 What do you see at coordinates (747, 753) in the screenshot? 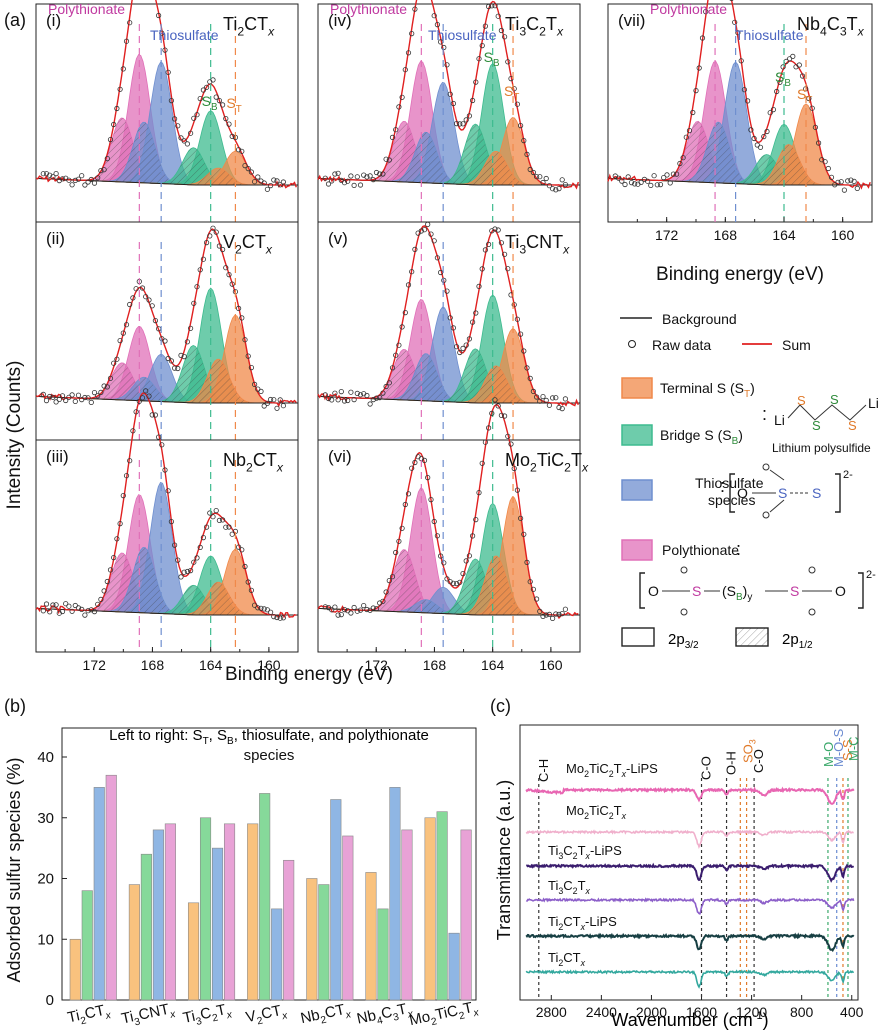
I see `so3: SO` at bounding box center [747, 753].